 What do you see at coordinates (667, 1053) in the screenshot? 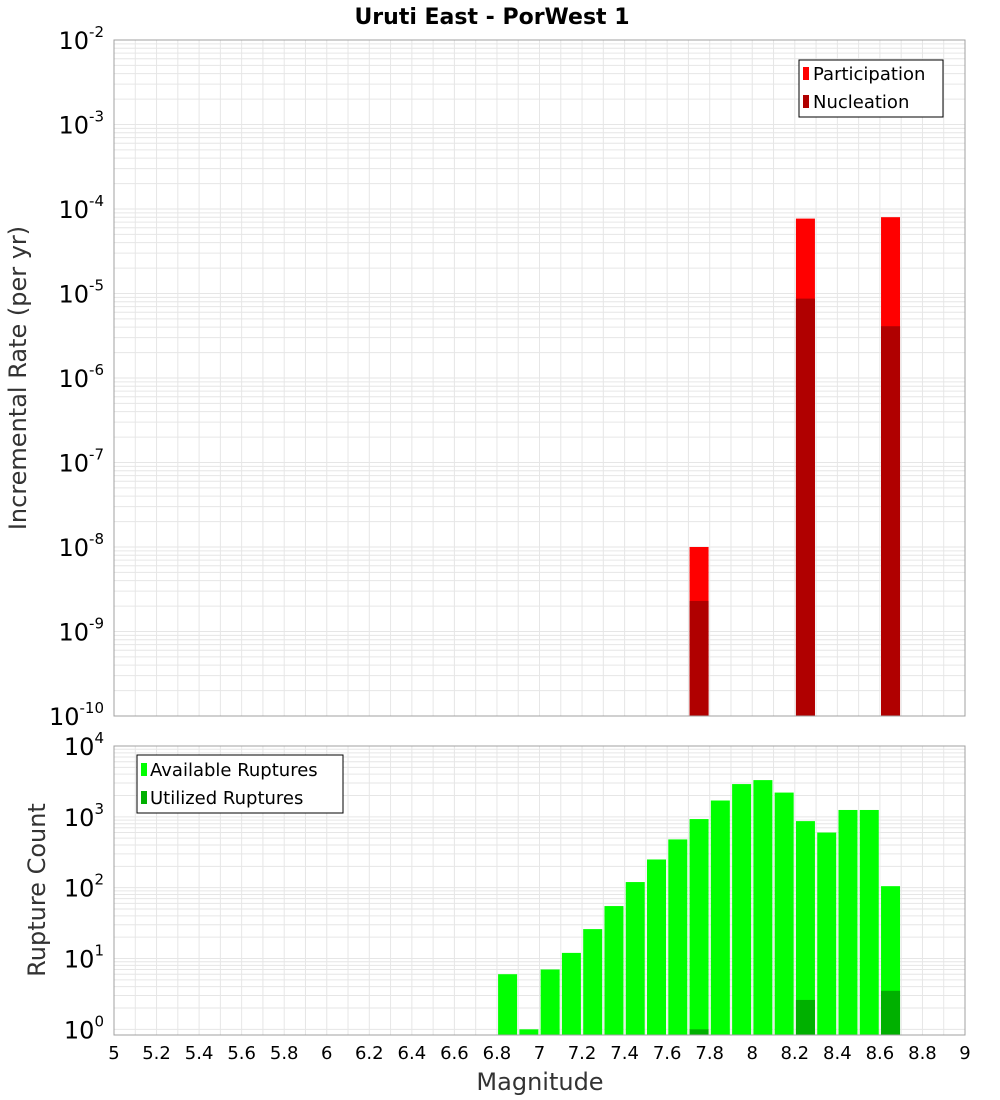
I see `x-tick-label: 7.6` at bounding box center [667, 1053].